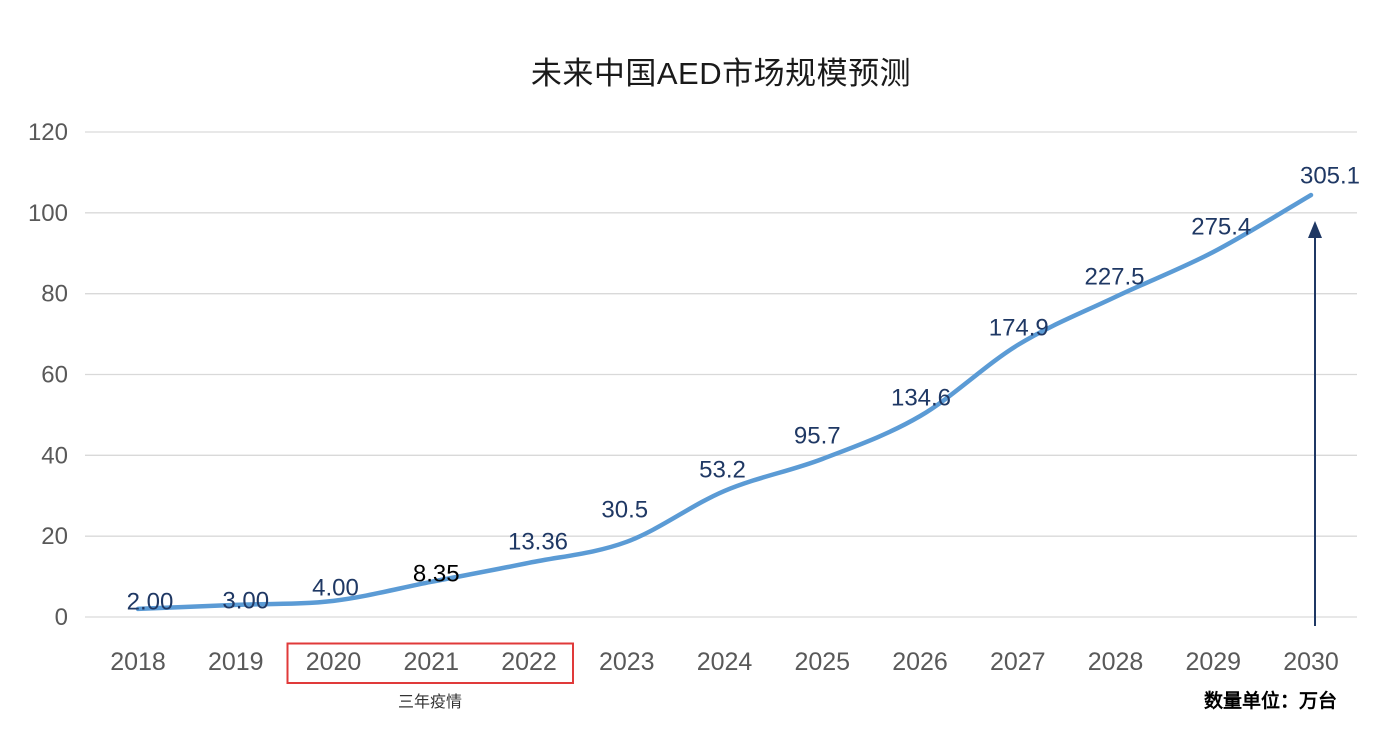 This screenshot has width=1395, height=739. I want to click on data-label-2026: 134.6, so click(921, 398).